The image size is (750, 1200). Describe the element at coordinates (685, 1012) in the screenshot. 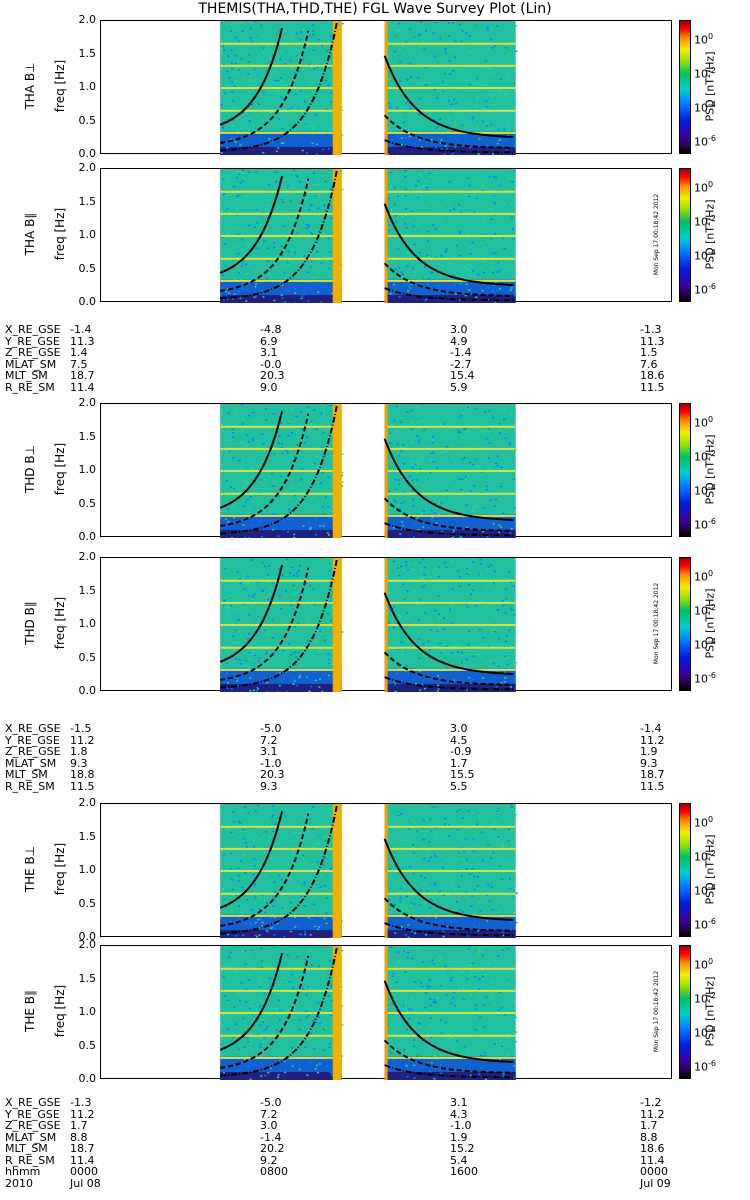

I see `colorbar` at that location.